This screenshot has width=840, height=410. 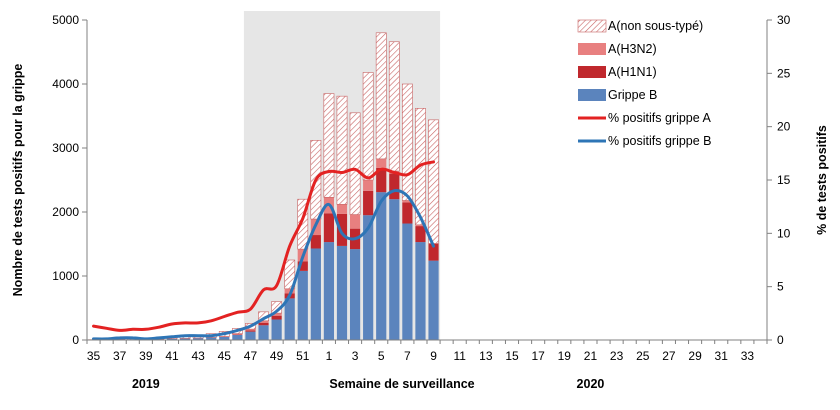 I want to click on legend-label-a-h1n1: A(H1N1), so click(x=632, y=72).